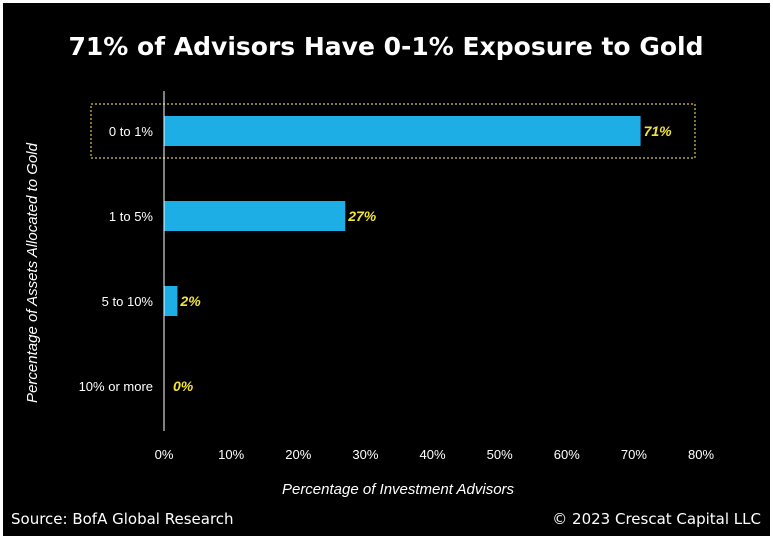 This screenshot has width=773, height=539. I want to click on x-tick-label-2: 20%, so click(298, 454).